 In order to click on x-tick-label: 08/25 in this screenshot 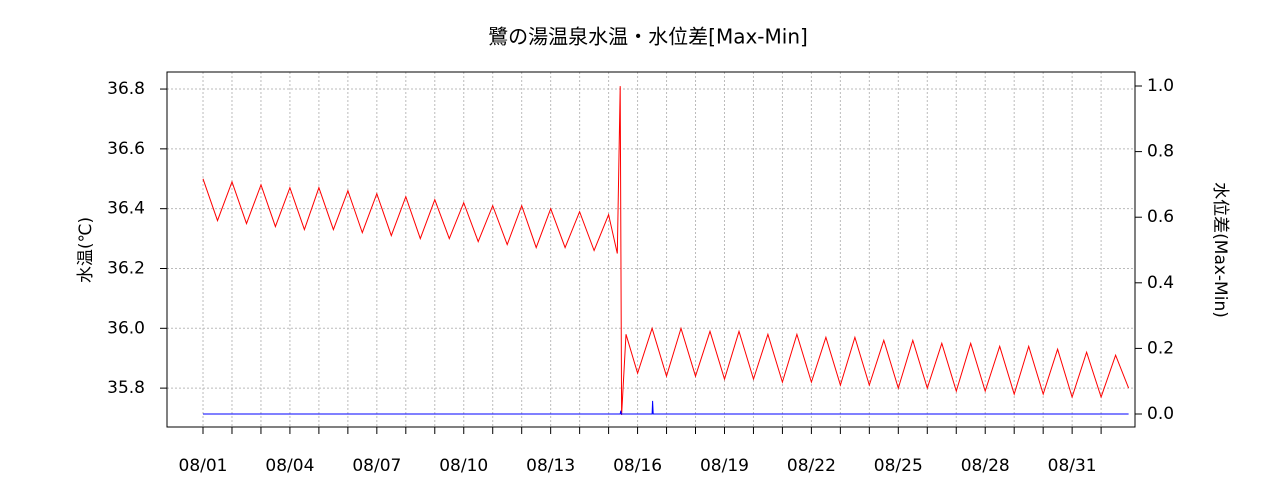, I will do `click(898, 466)`.